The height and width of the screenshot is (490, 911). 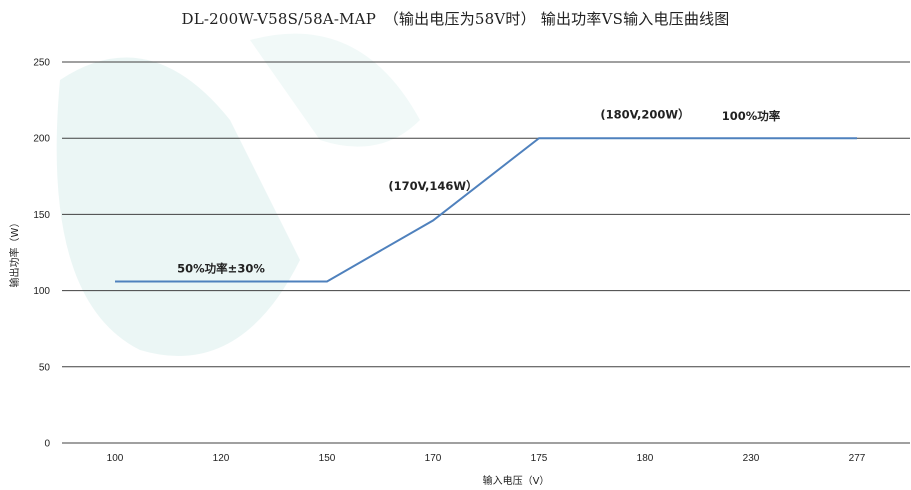 I want to click on annotation-label: 50%功率±30%, so click(x=221, y=268).